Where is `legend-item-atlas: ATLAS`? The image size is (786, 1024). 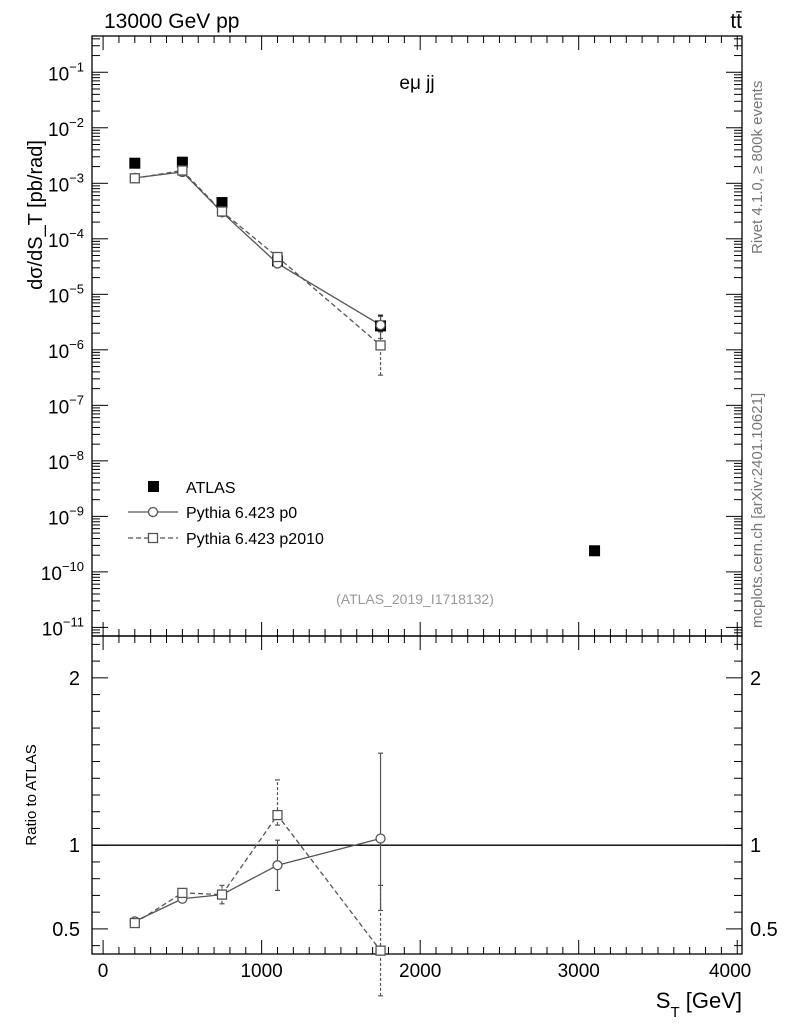 legend-item-atlas: ATLAS is located at coordinates (192, 488).